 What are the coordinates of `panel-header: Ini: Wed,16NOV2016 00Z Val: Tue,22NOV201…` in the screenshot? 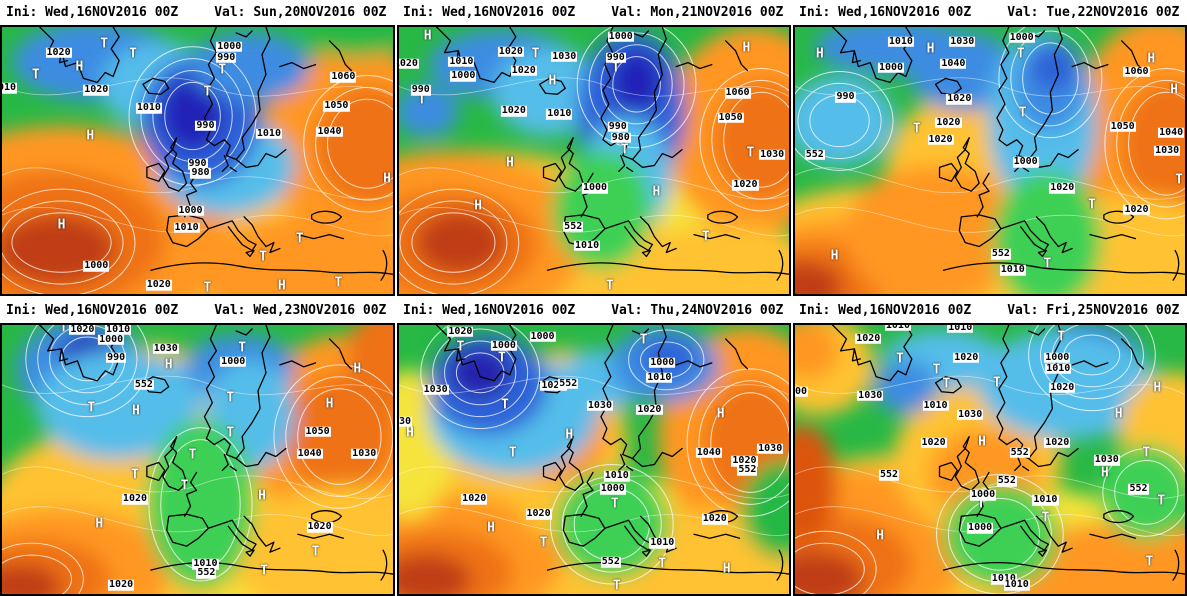 It's located at (990, 12).